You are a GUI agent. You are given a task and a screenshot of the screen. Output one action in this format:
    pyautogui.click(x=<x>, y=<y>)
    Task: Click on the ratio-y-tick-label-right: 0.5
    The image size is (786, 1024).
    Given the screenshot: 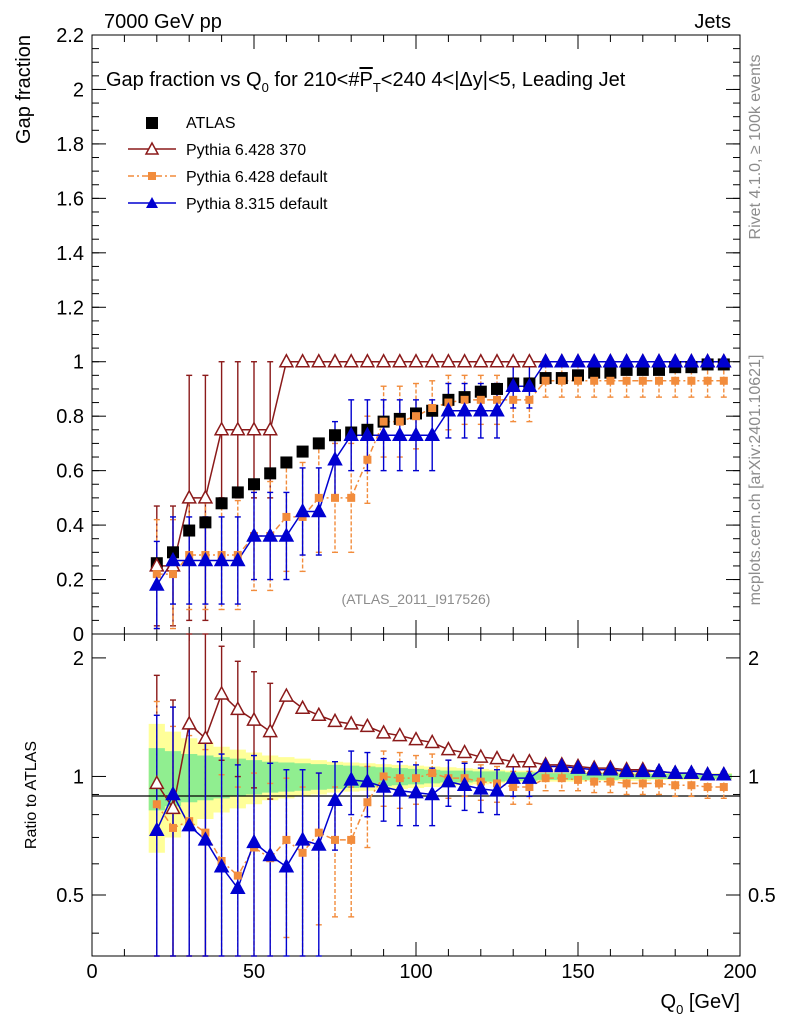 What is the action you would take?
    pyautogui.click(x=762, y=896)
    